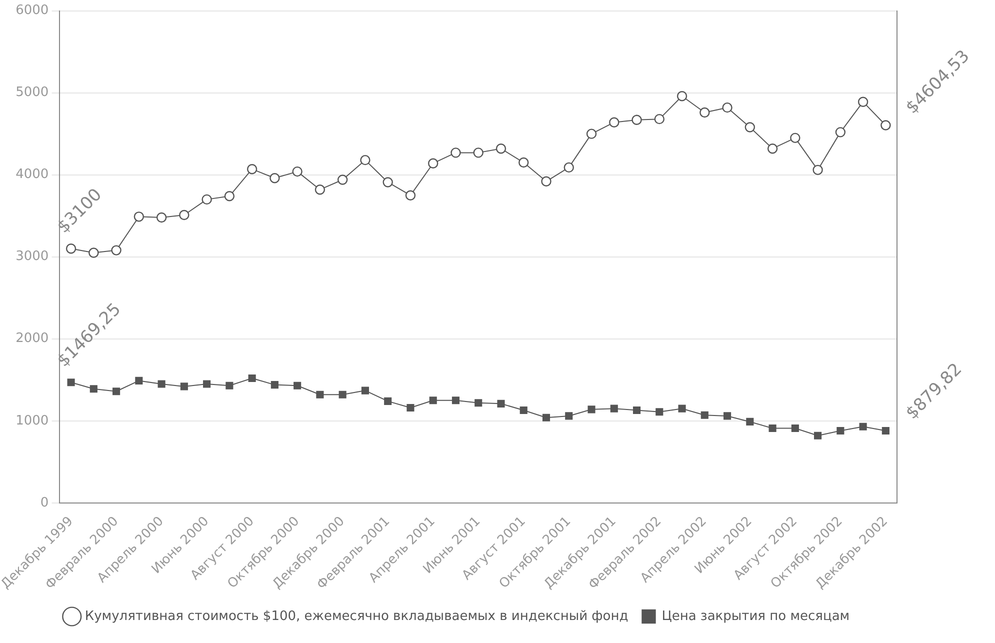  What do you see at coordinates (44, 502) in the screenshot?
I see `y-tick-label: 0` at bounding box center [44, 502].